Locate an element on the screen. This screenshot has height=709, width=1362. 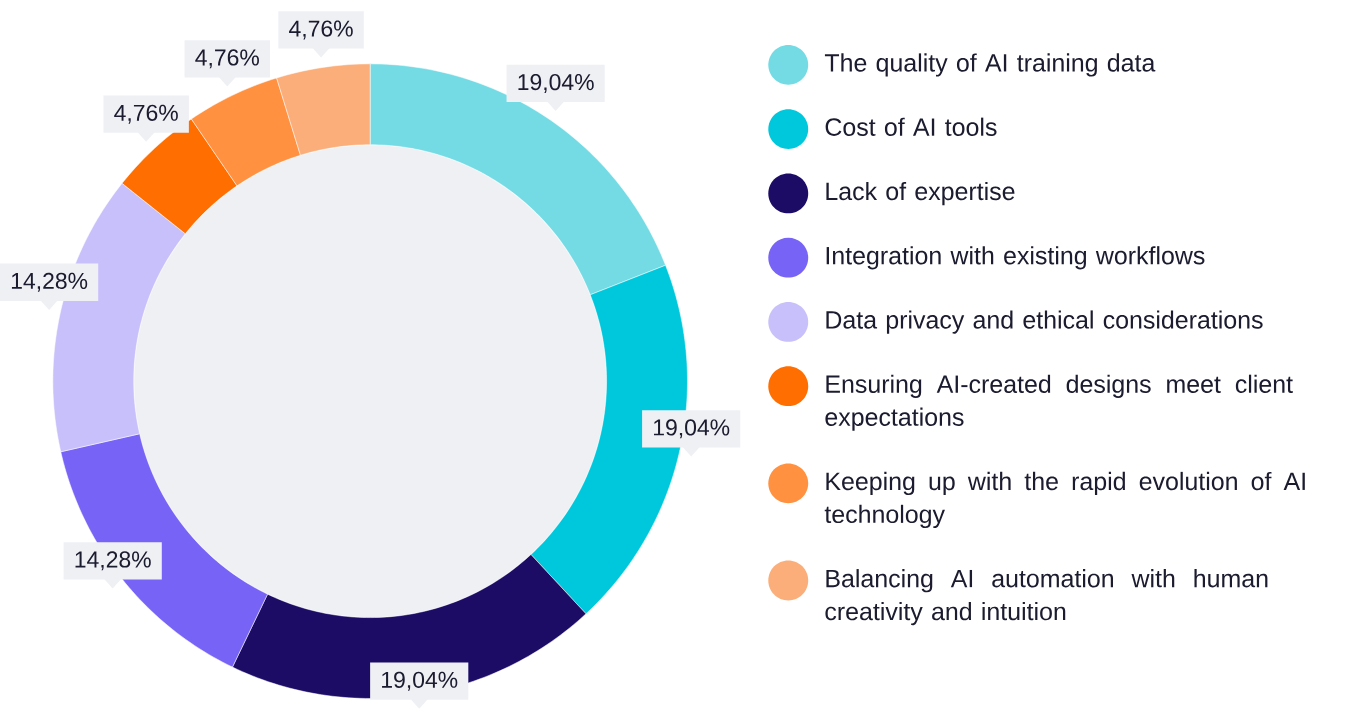
legend-label: Keeping up with the rapid evolution of AI technology is located at coordinates (1064, 500).